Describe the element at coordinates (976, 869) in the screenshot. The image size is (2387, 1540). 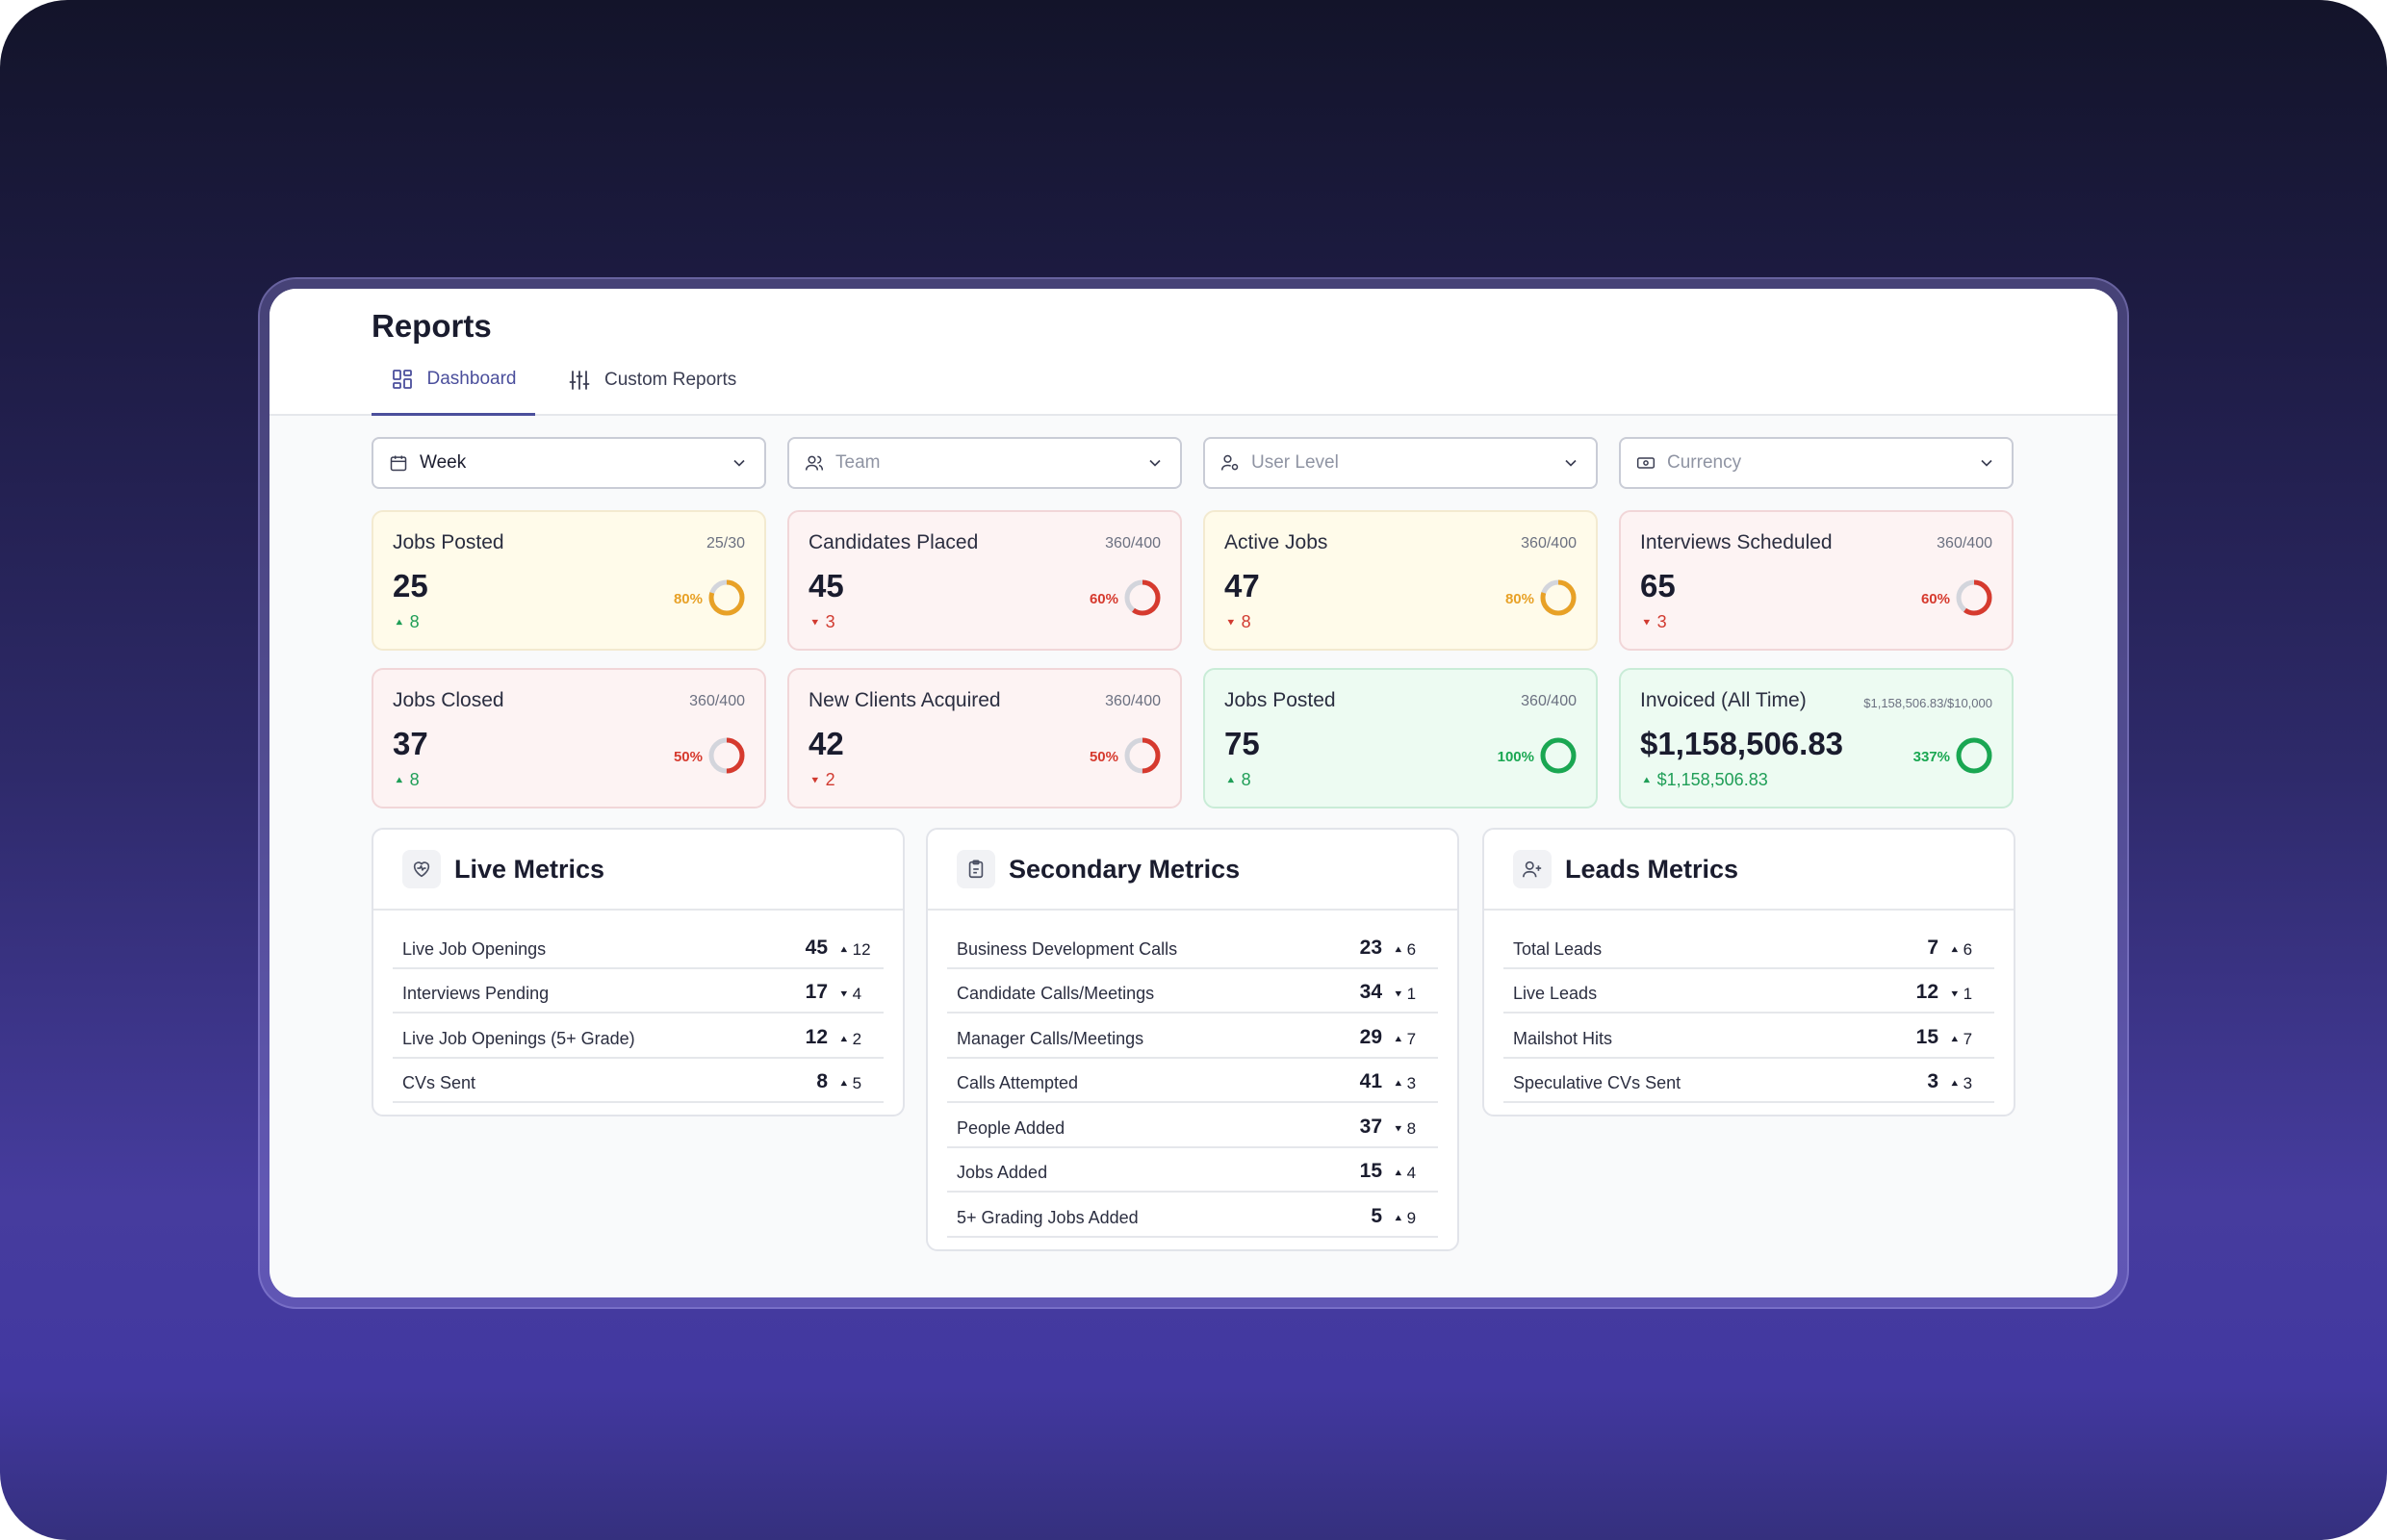
I see `clipboard-icon` at that location.